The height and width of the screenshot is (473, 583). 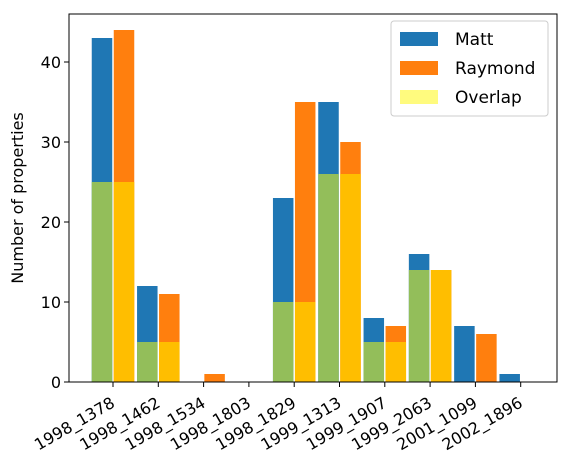 I want to click on y-tick-label: 30, so click(x=51, y=142).